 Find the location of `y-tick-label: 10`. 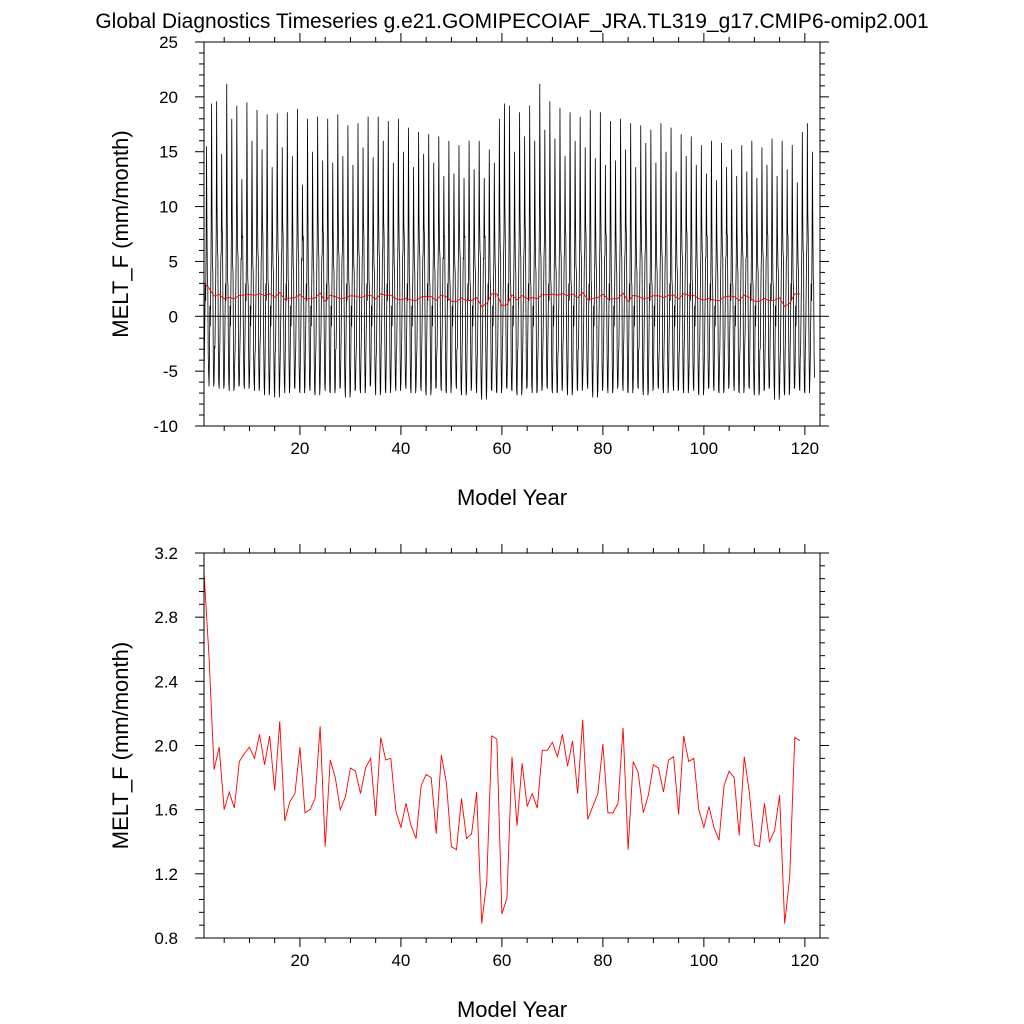

y-tick-label: 10 is located at coordinates (168, 207).